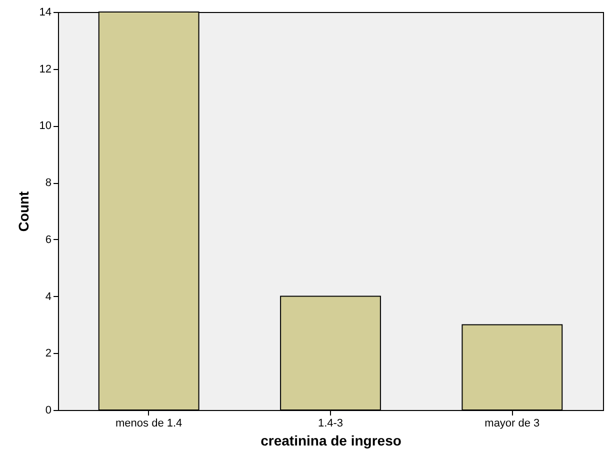 The height and width of the screenshot is (459, 609). Describe the element at coordinates (23, 211) in the screenshot. I see `y-axis-title: Count` at that location.